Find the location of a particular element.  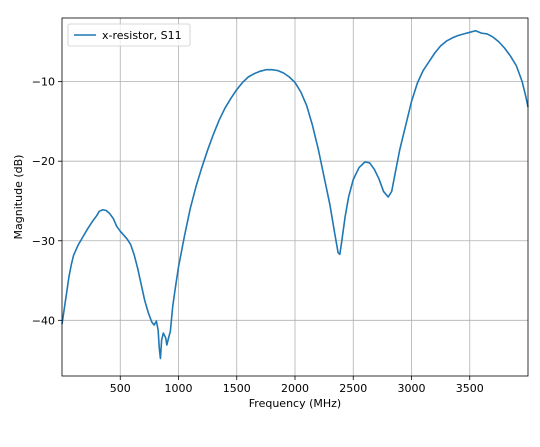

y-axis-title: Magnitude (dB) is located at coordinates (18, 197).